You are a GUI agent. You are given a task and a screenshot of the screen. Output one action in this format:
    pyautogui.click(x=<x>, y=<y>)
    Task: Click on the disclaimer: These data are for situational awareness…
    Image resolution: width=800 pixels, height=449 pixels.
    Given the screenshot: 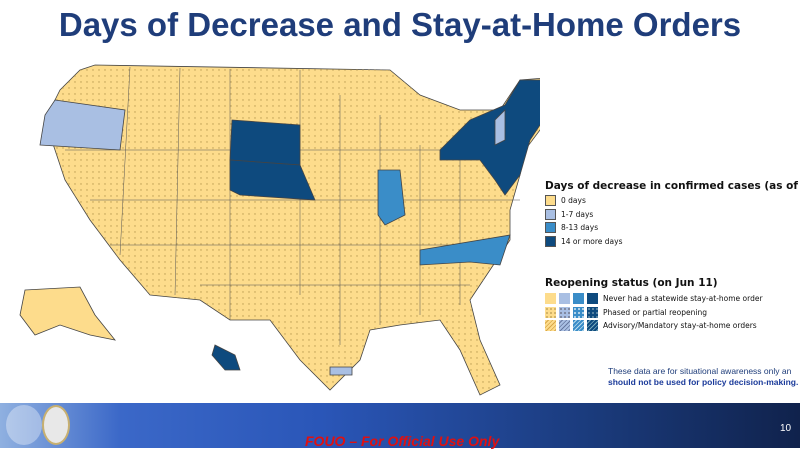 What is the action you would take?
    pyautogui.click(x=703, y=377)
    